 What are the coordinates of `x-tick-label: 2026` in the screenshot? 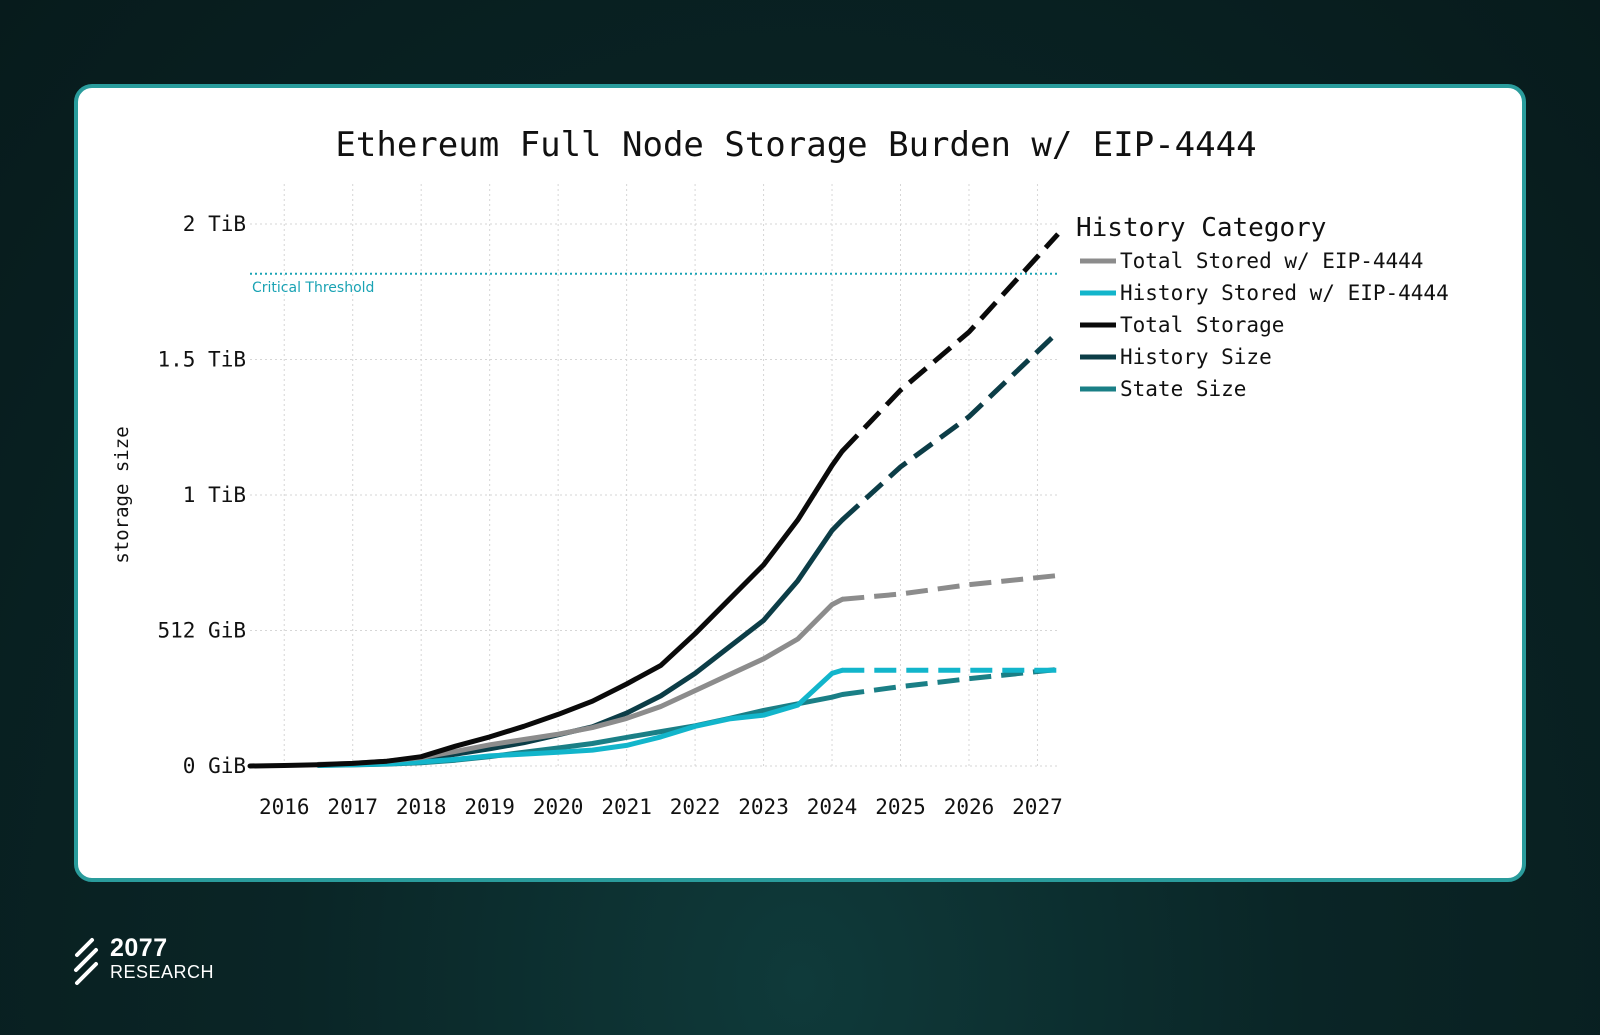 It's located at (969, 807).